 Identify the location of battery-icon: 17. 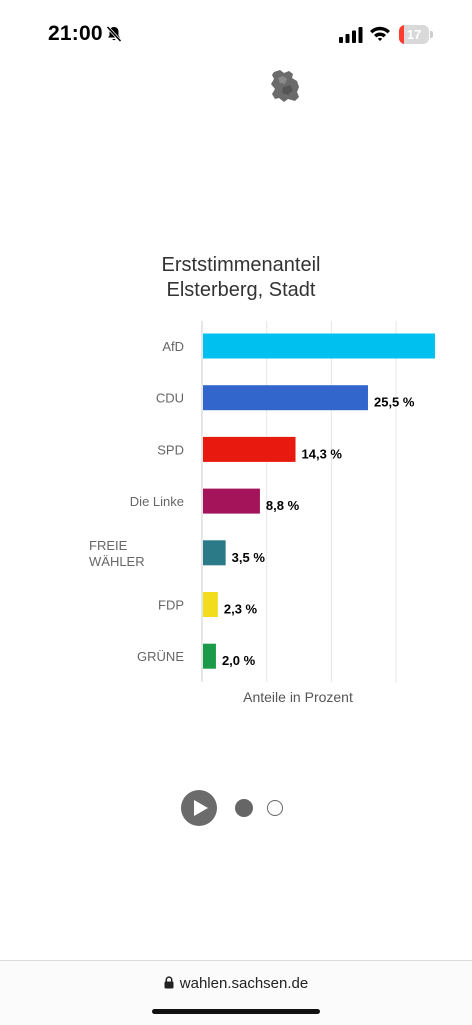
(416, 34).